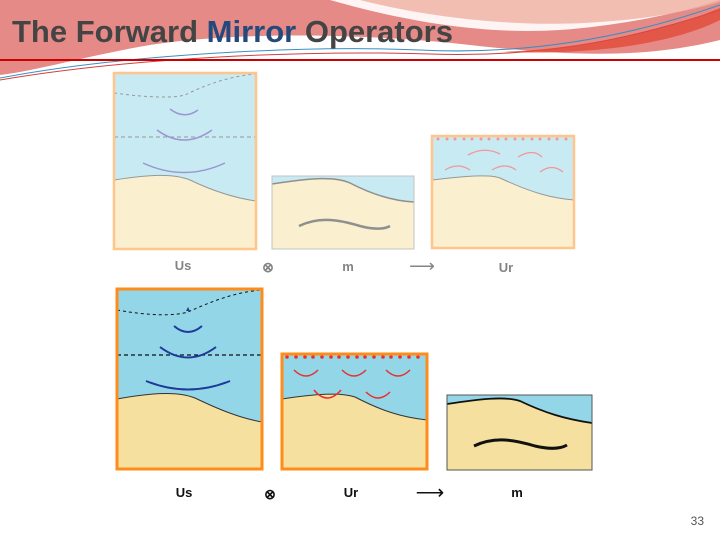  I want to click on panel-us-bottom, so click(189, 379).